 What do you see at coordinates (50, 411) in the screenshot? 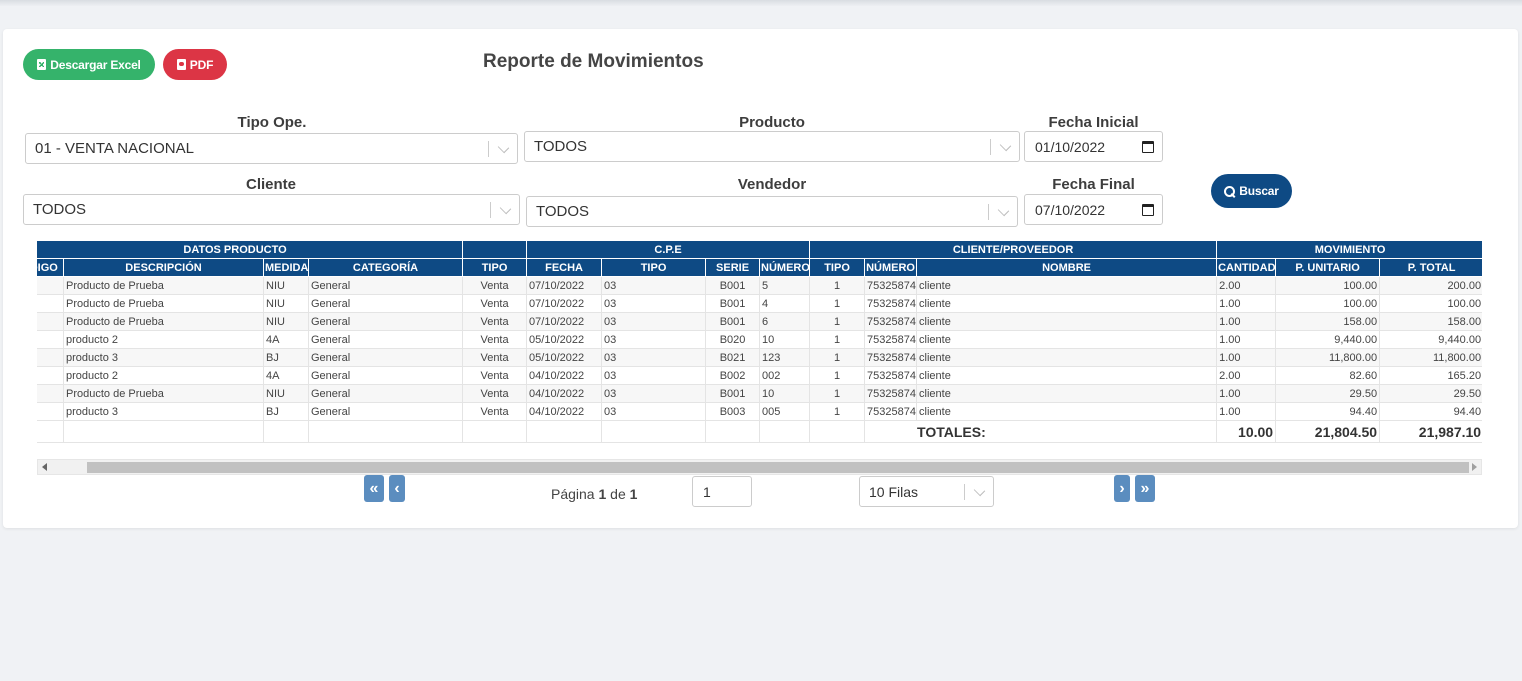
I see `col-codigo-cell: 0003` at bounding box center [50, 411].